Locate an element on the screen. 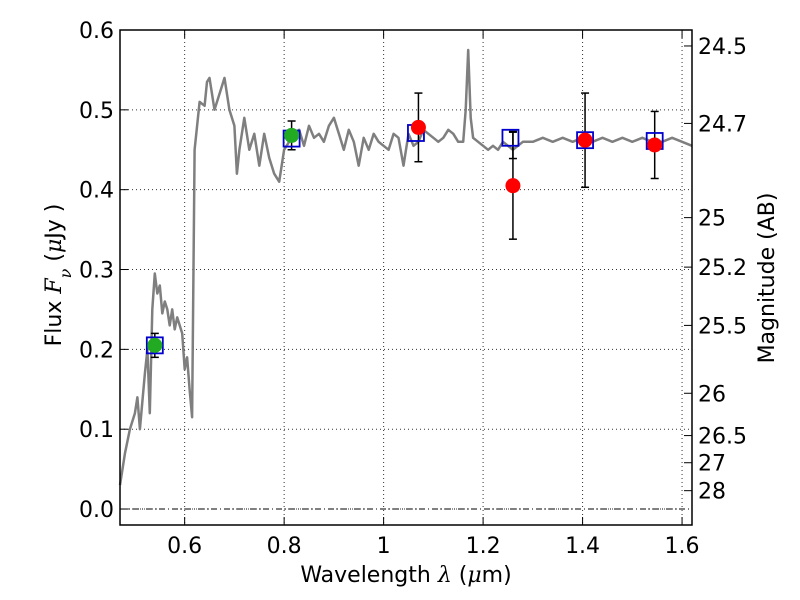  y-tick-labels: 0.0 0.1 0.2 0.3 0.4 0.5 0.6 is located at coordinates (96, 271).